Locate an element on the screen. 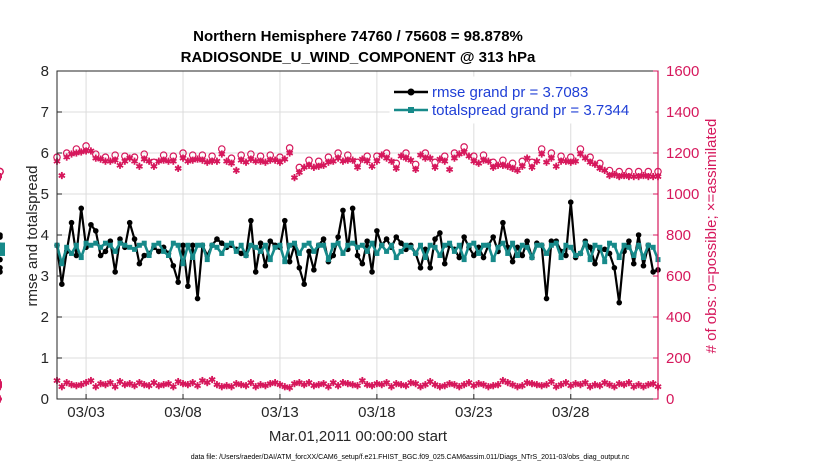  y-right-tick-label: 1400 is located at coordinates (682, 112).